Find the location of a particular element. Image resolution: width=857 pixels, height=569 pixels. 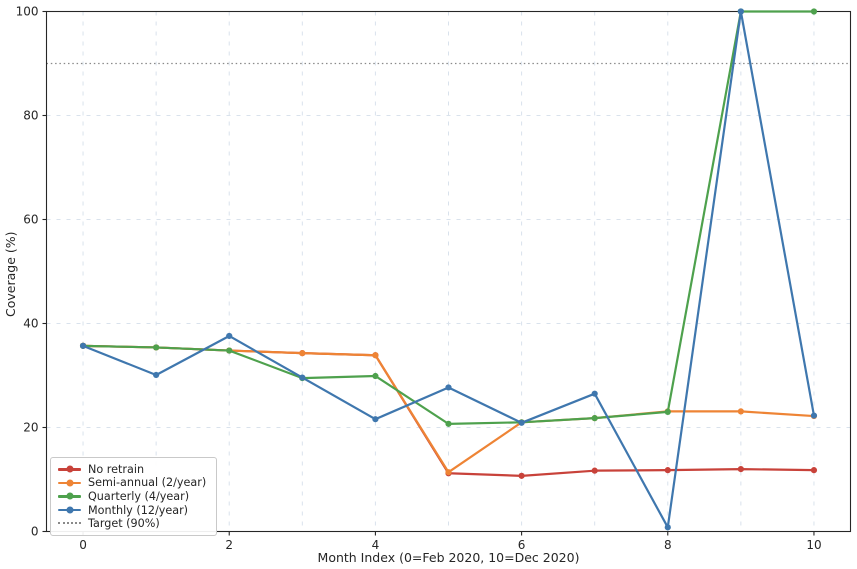

y-tick-label: 80 is located at coordinates (30, 116).